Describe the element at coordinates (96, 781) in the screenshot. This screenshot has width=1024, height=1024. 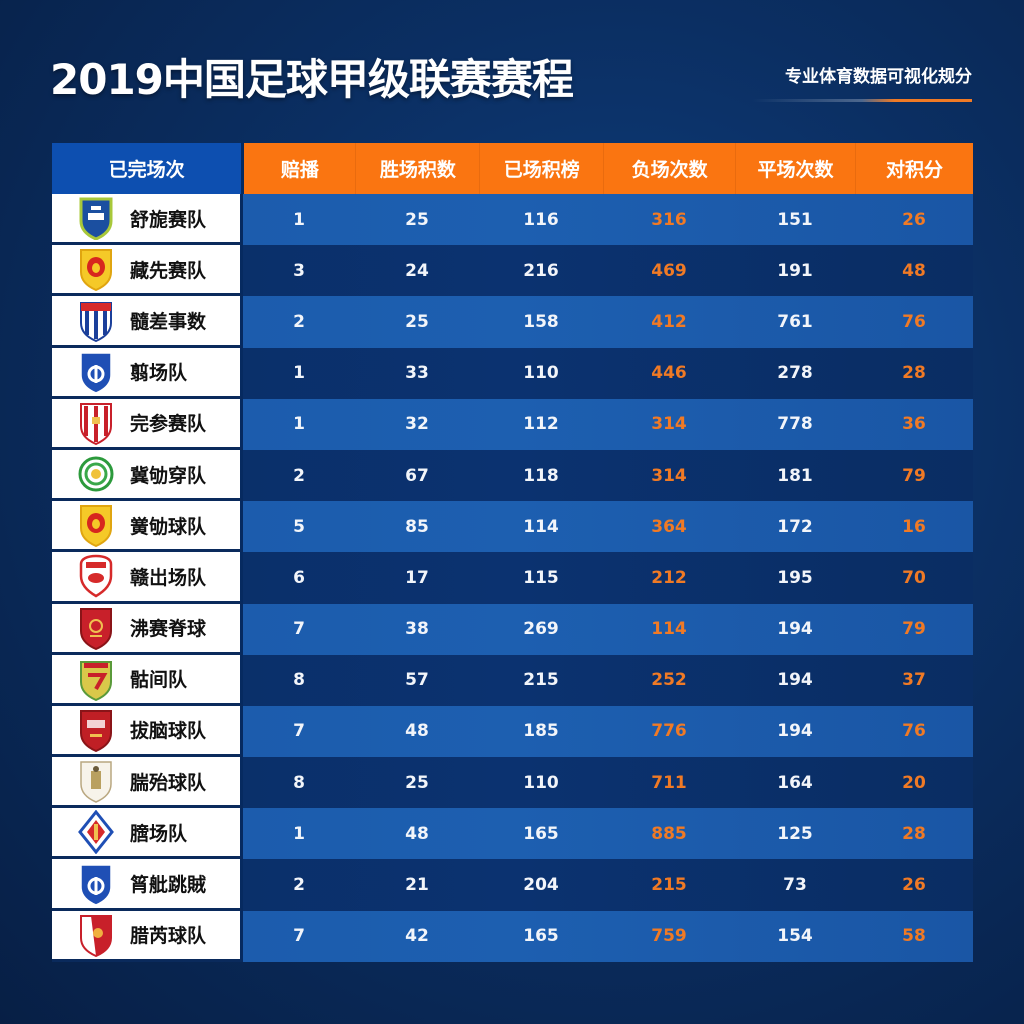
I see `white-gold-shield-icon` at that location.